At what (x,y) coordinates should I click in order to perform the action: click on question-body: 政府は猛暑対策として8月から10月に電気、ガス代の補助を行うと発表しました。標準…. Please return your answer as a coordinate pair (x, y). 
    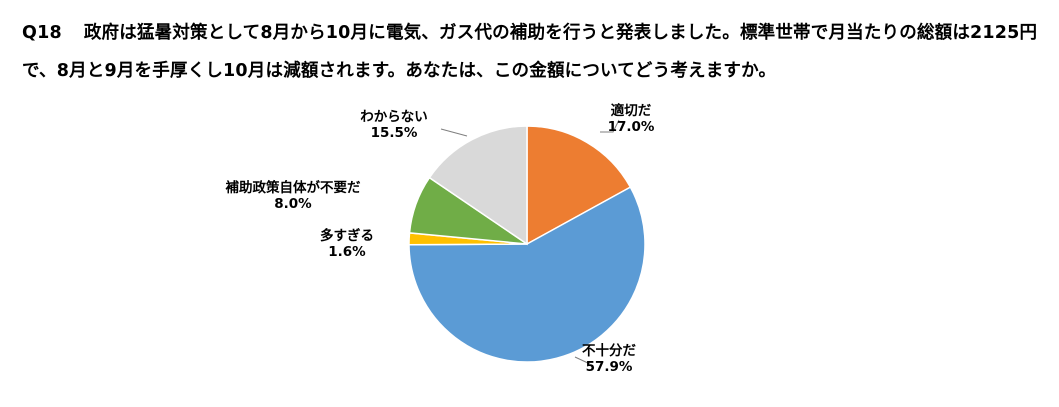
    Looking at the image, I should click on (530, 52).